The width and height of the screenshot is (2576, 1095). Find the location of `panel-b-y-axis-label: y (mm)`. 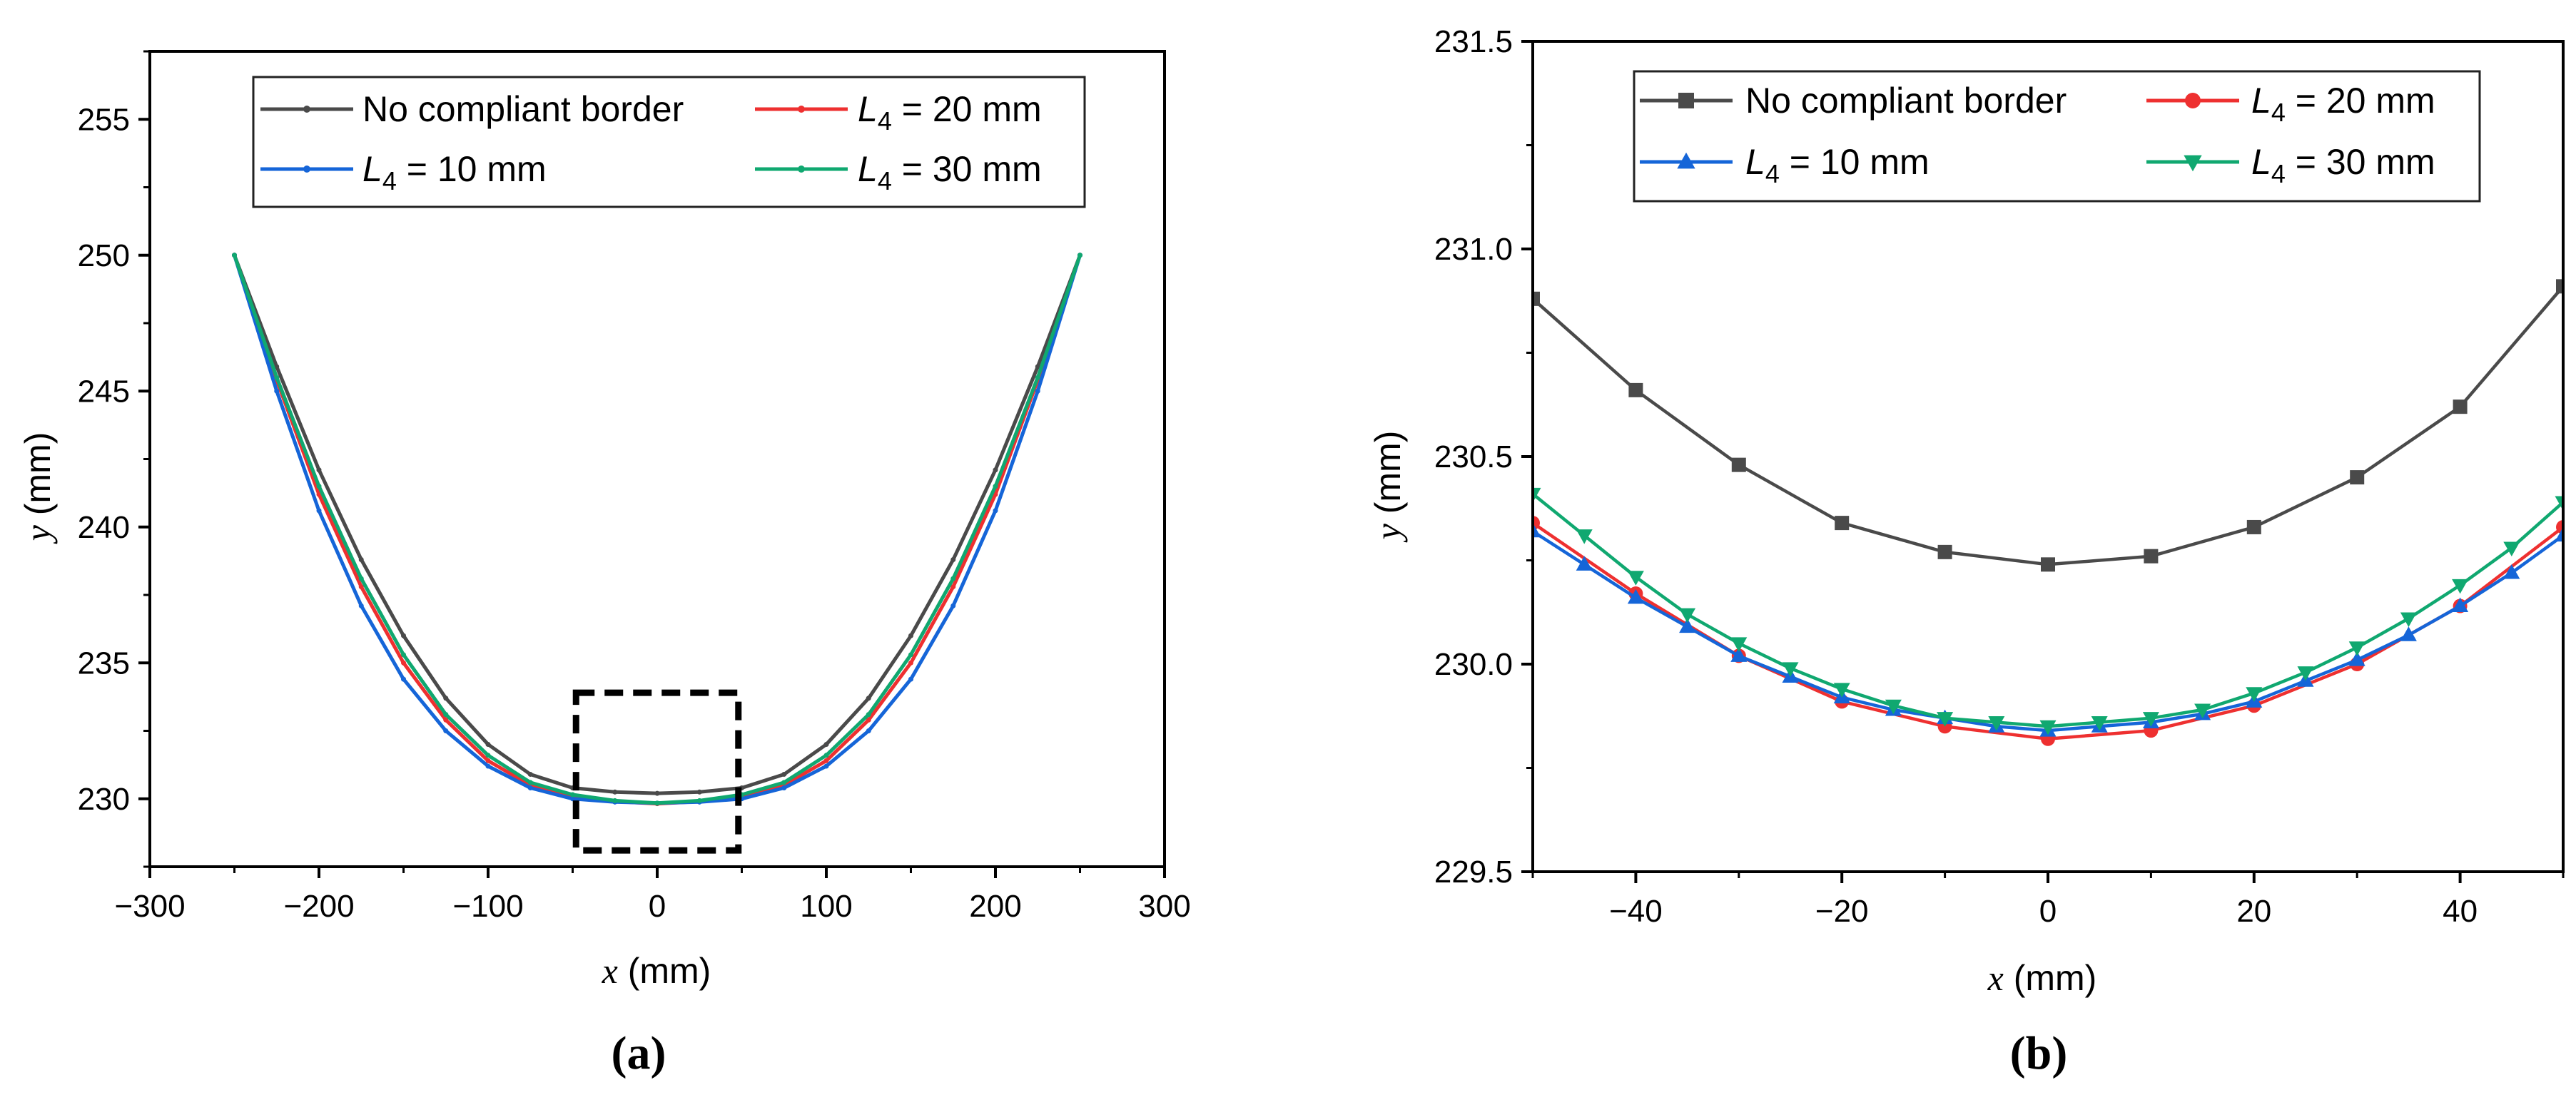

panel-b-y-axis-label: y (mm) is located at coordinates (1388, 487).